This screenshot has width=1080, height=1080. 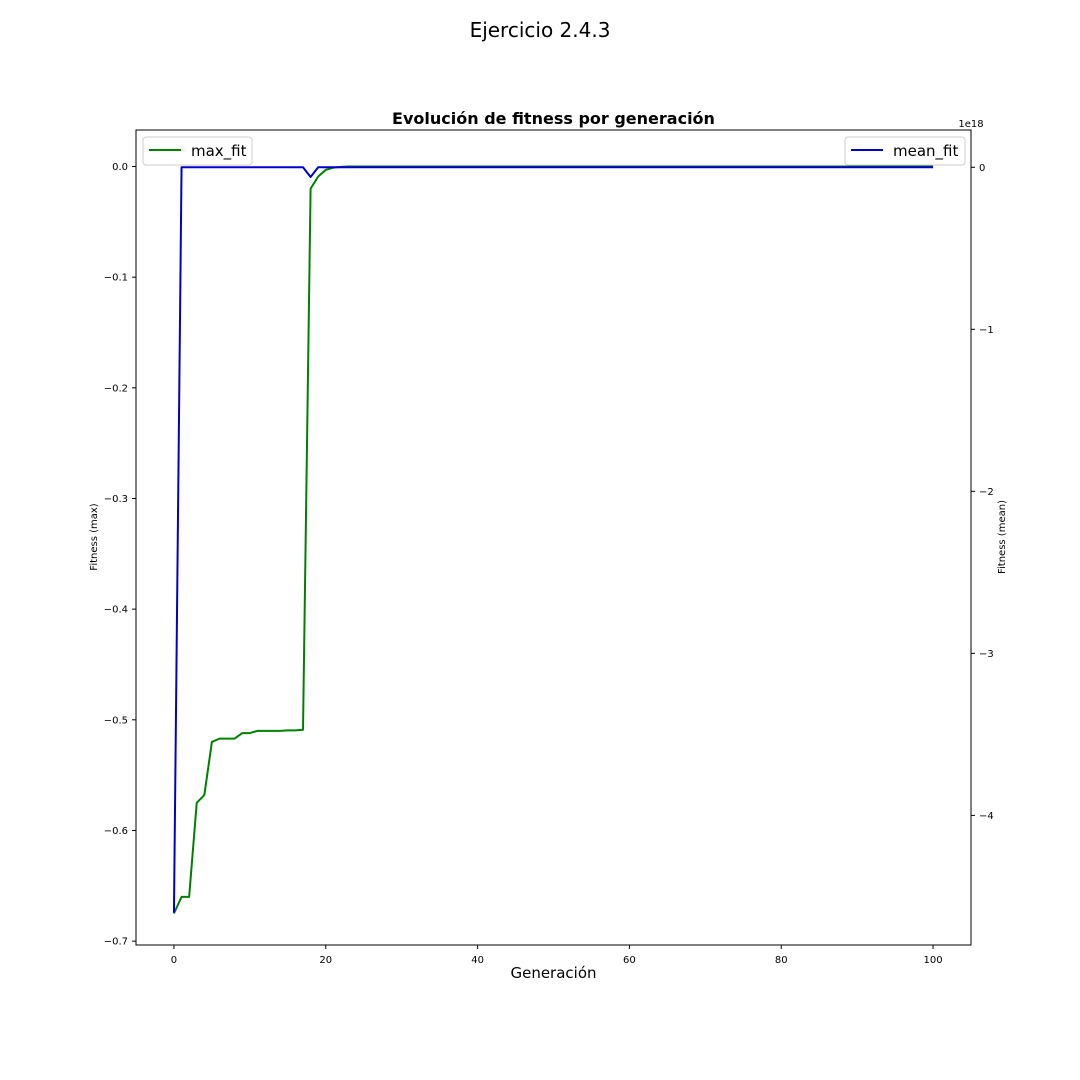 What do you see at coordinates (120, 167) in the screenshot?
I see `y-left-tick-label: 0.0` at bounding box center [120, 167].